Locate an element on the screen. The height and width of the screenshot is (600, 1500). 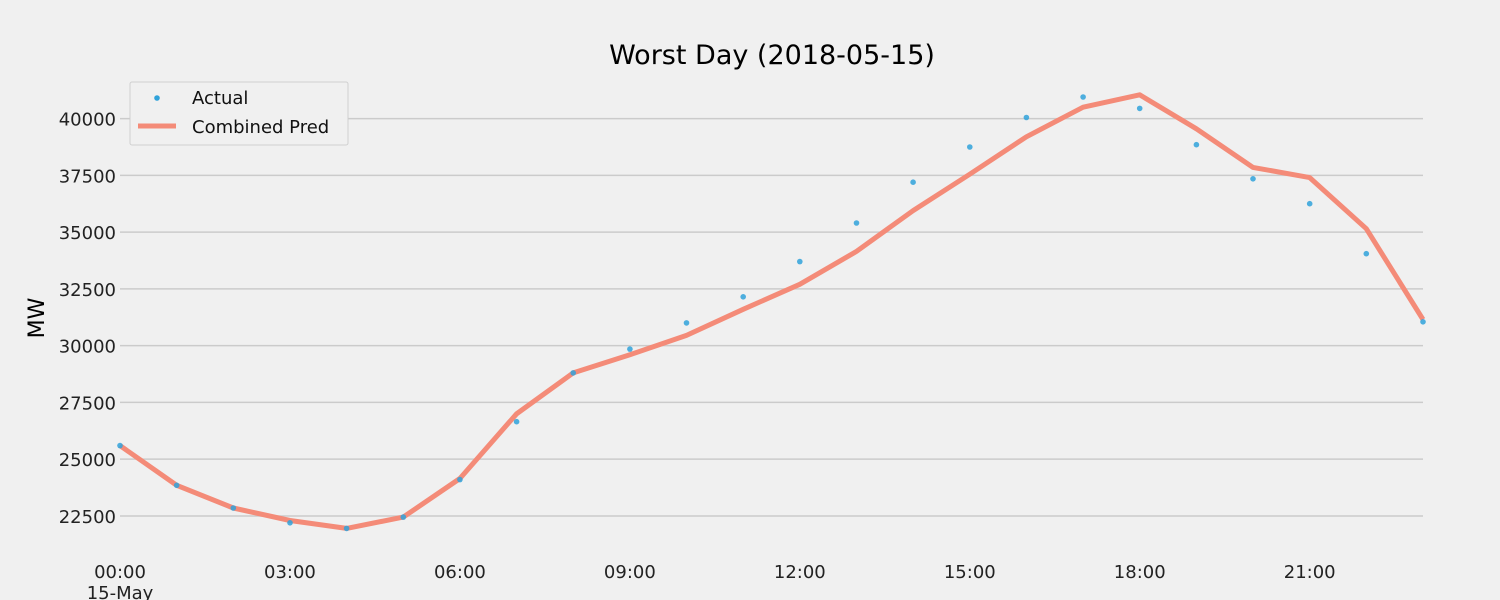
y-tick-label: 37500 is located at coordinates (87, 176).